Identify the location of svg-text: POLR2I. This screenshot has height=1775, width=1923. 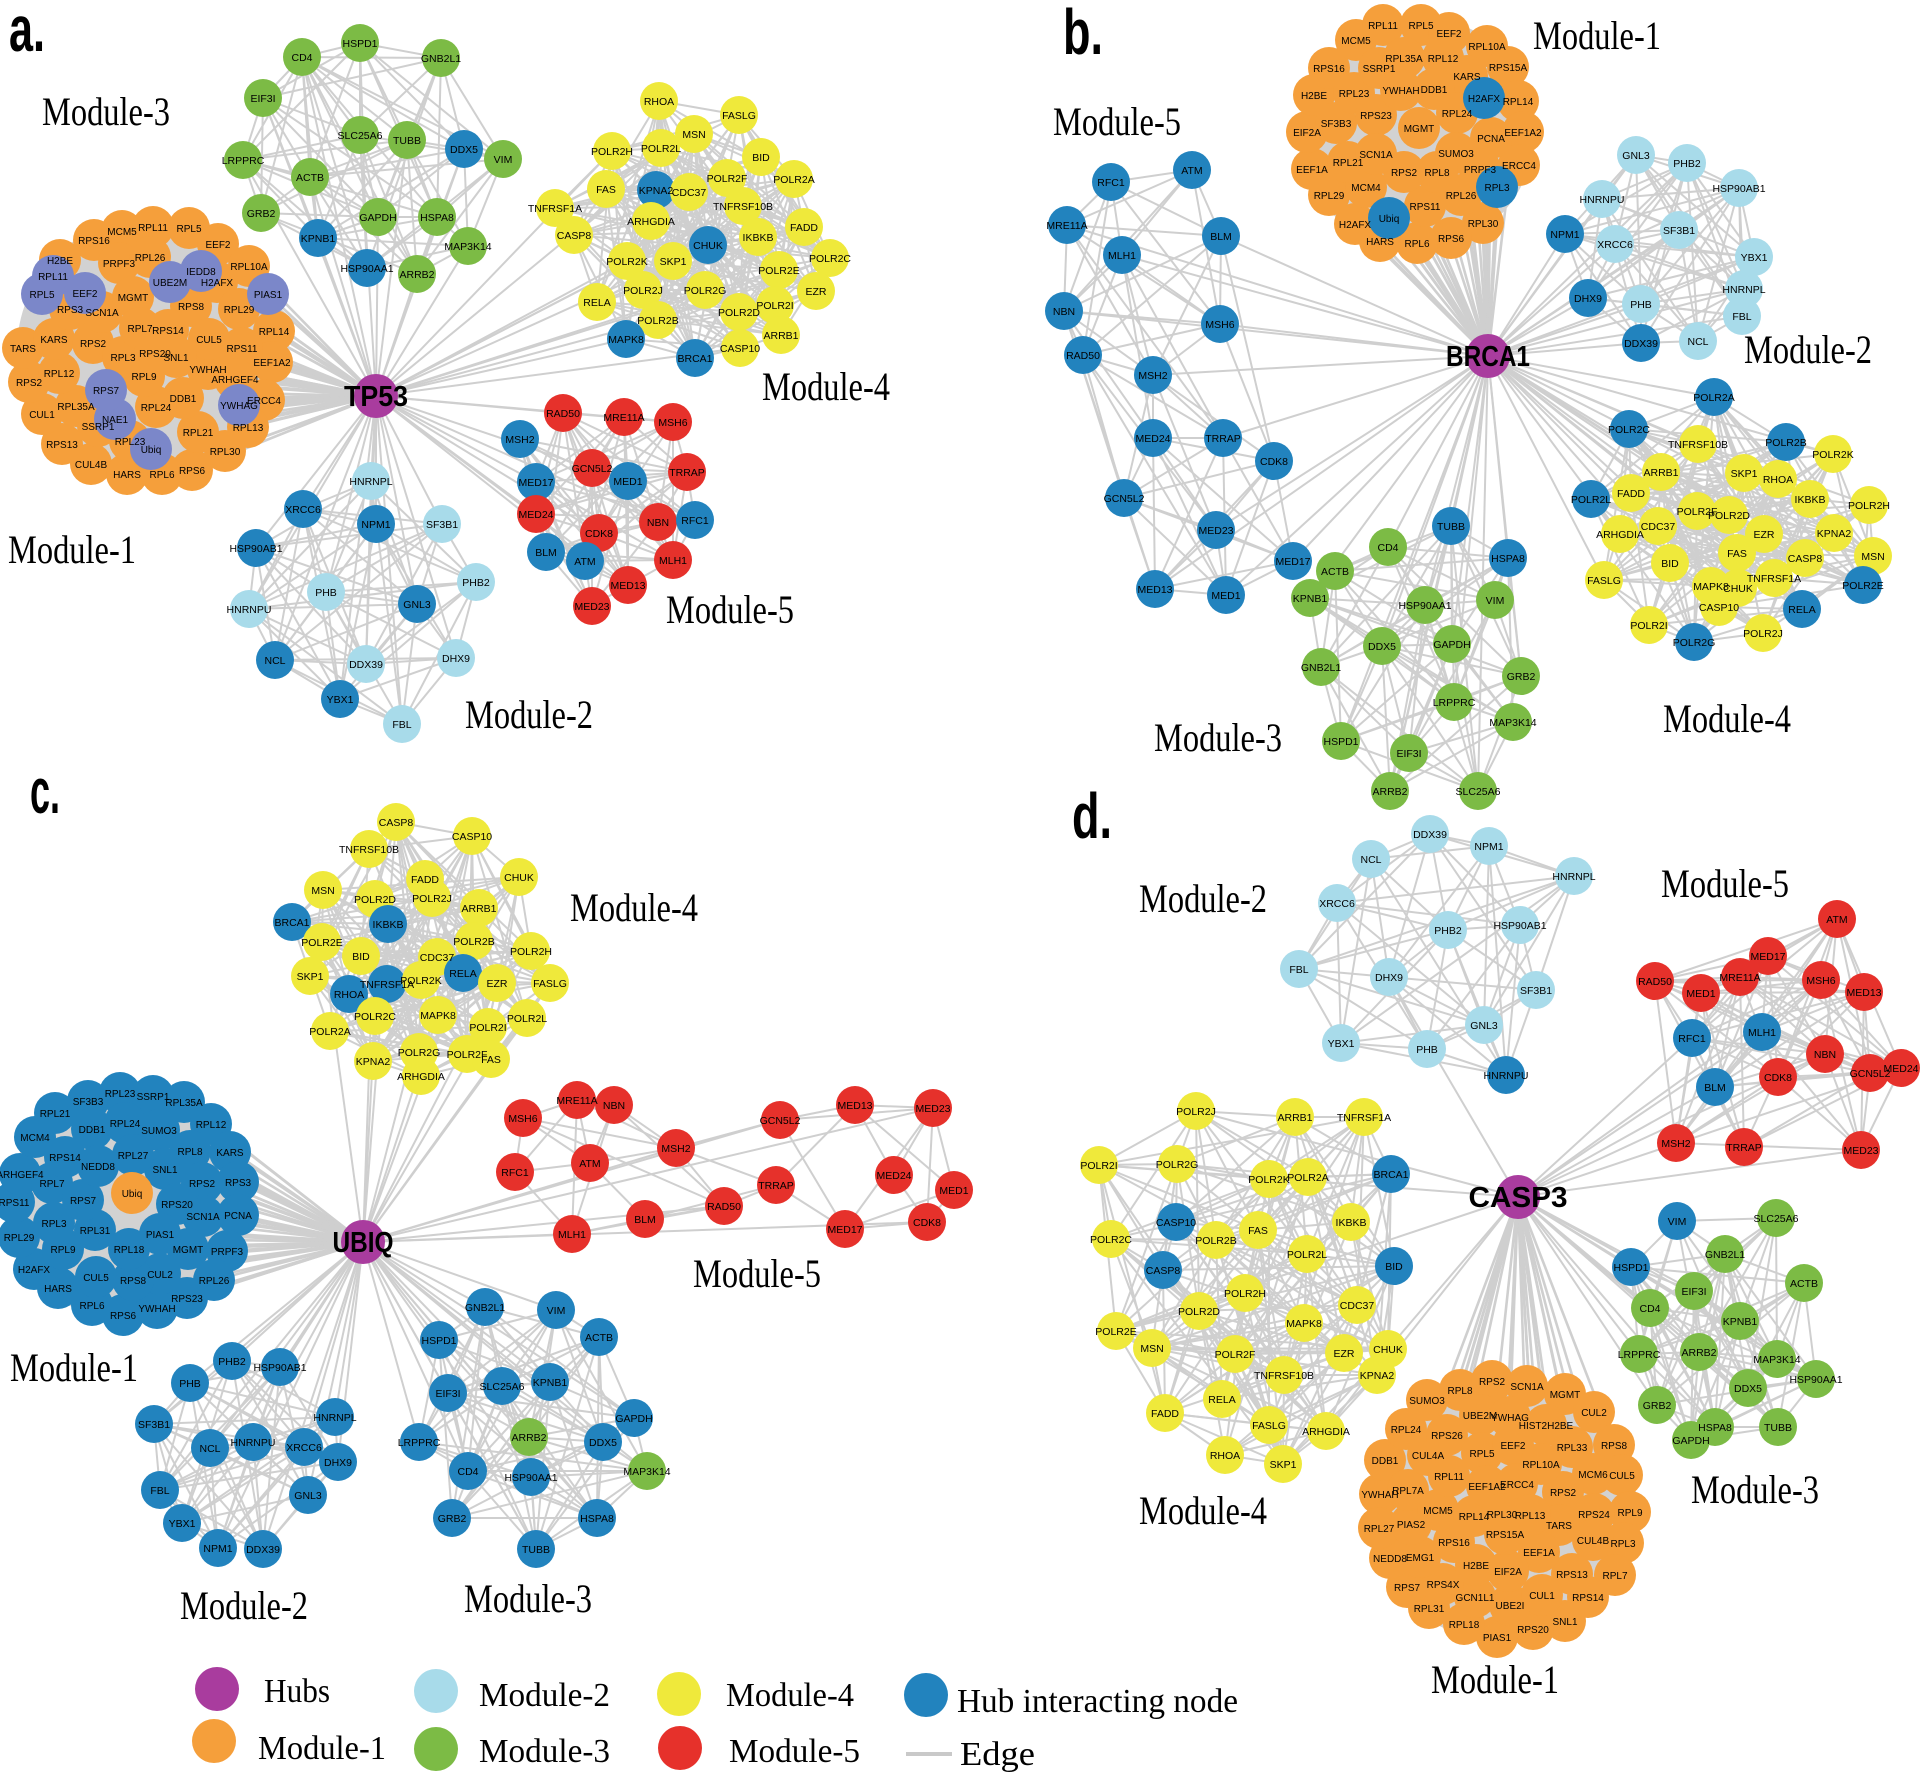
(774, 306).